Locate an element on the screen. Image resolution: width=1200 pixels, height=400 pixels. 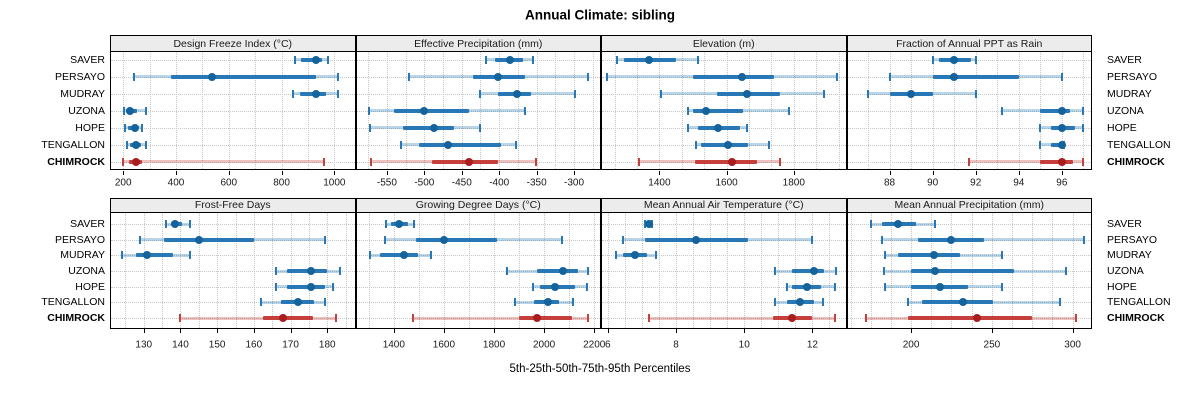
station-label-left: SAVER is located at coordinates (87, 224).